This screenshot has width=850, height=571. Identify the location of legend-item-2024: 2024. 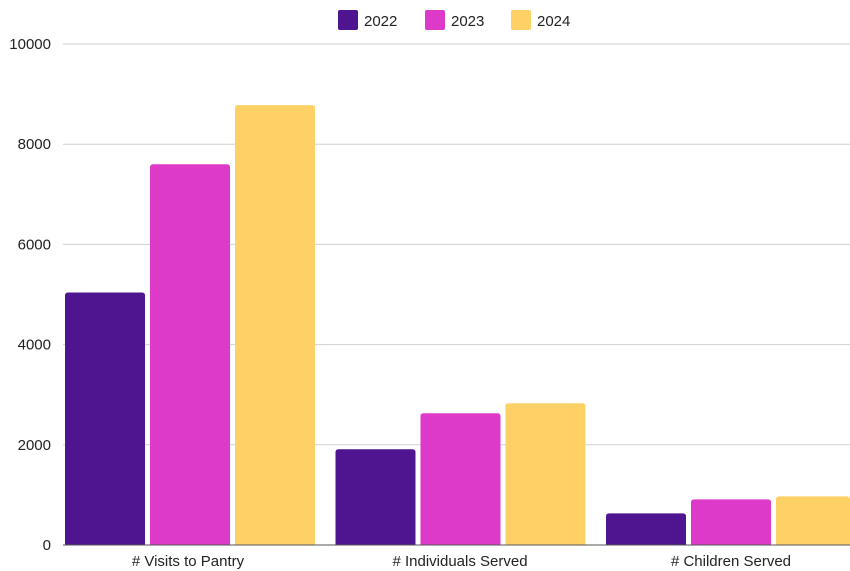
(540, 20).